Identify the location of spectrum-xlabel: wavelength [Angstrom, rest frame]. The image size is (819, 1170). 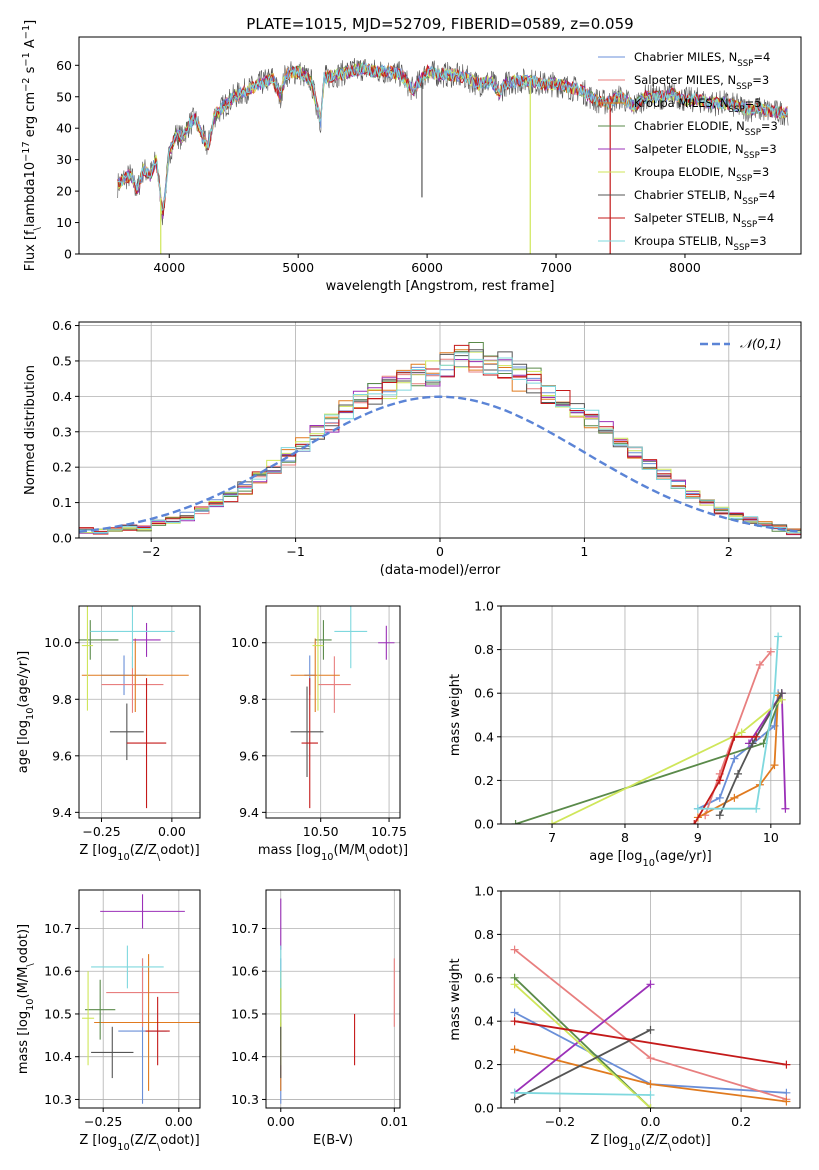
(440, 286).